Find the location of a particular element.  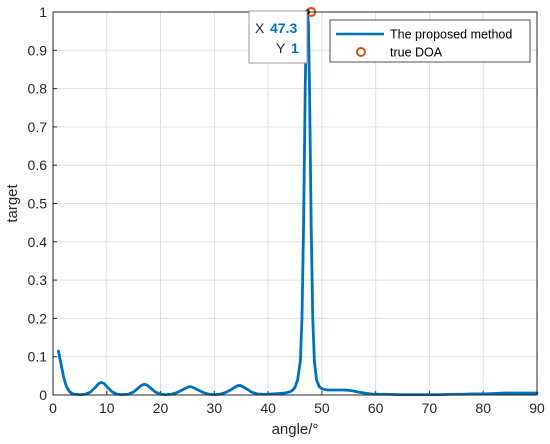

datatip-x-key: X is located at coordinates (260, 28).